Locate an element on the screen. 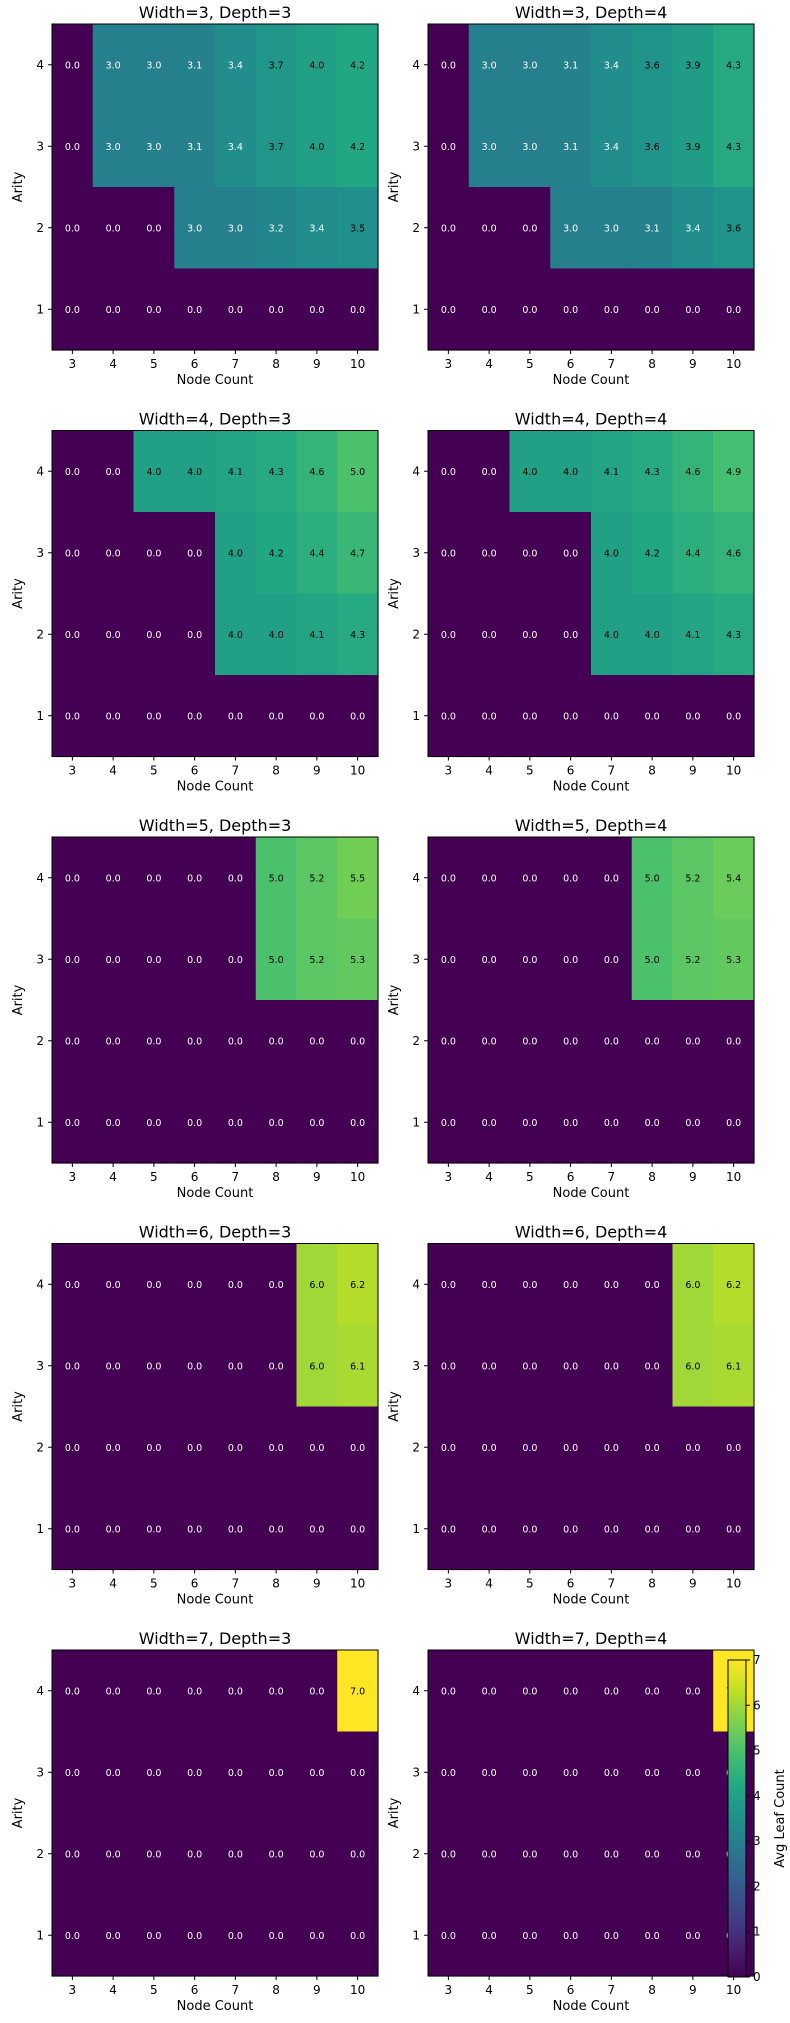 Image resolution: width=790 pixels, height=2023 pixels. cell-value-label: 4.0 is located at coordinates (529, 472).